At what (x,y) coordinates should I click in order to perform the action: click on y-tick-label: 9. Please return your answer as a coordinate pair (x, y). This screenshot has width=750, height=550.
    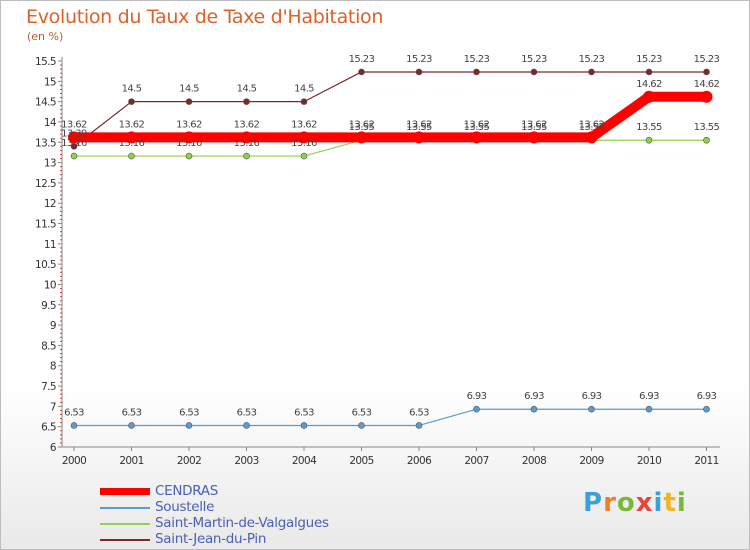
    Looking at the image, I should click on (53, 326).